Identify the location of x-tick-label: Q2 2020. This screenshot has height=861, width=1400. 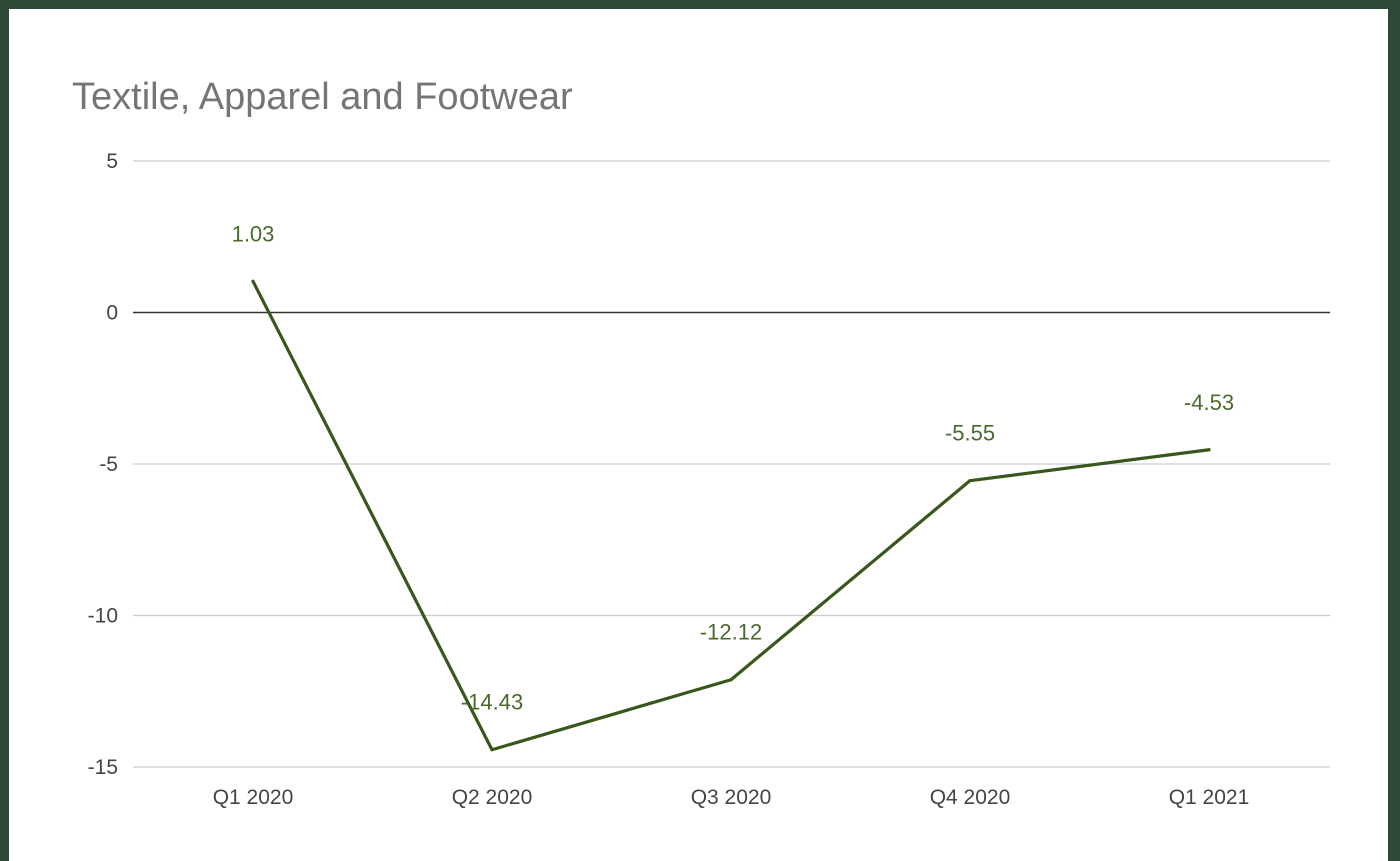
(492, 797).